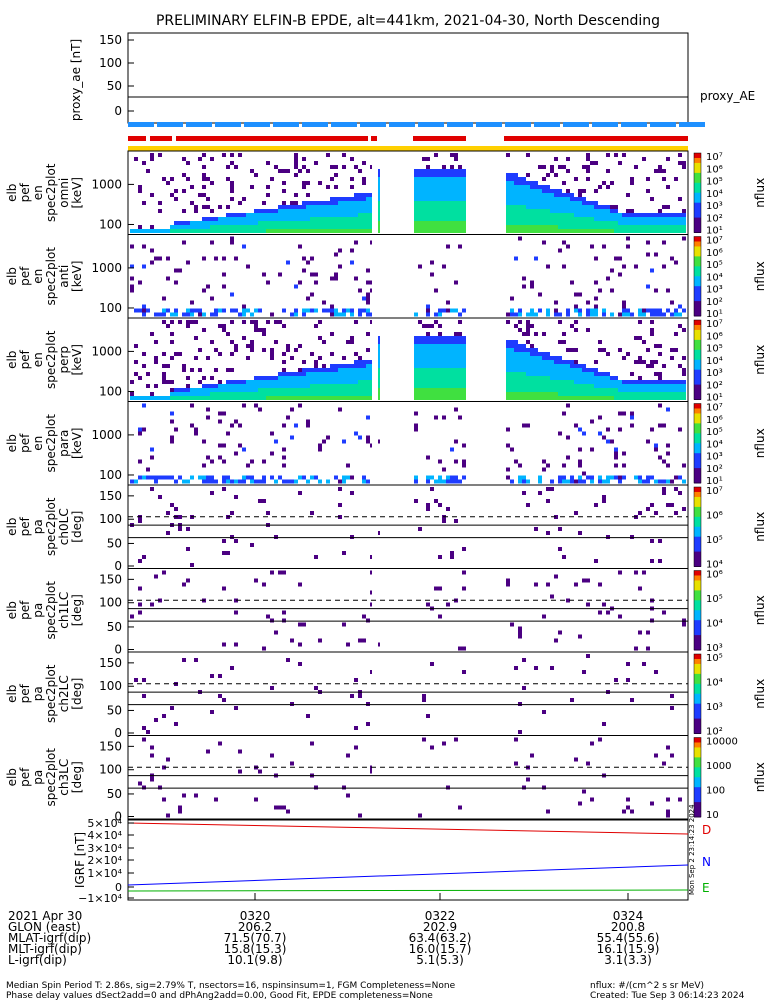  Describe the element at coordinates (714, 302) in the screenshot. I see `colorbar-tick-label: 10²` at that location.